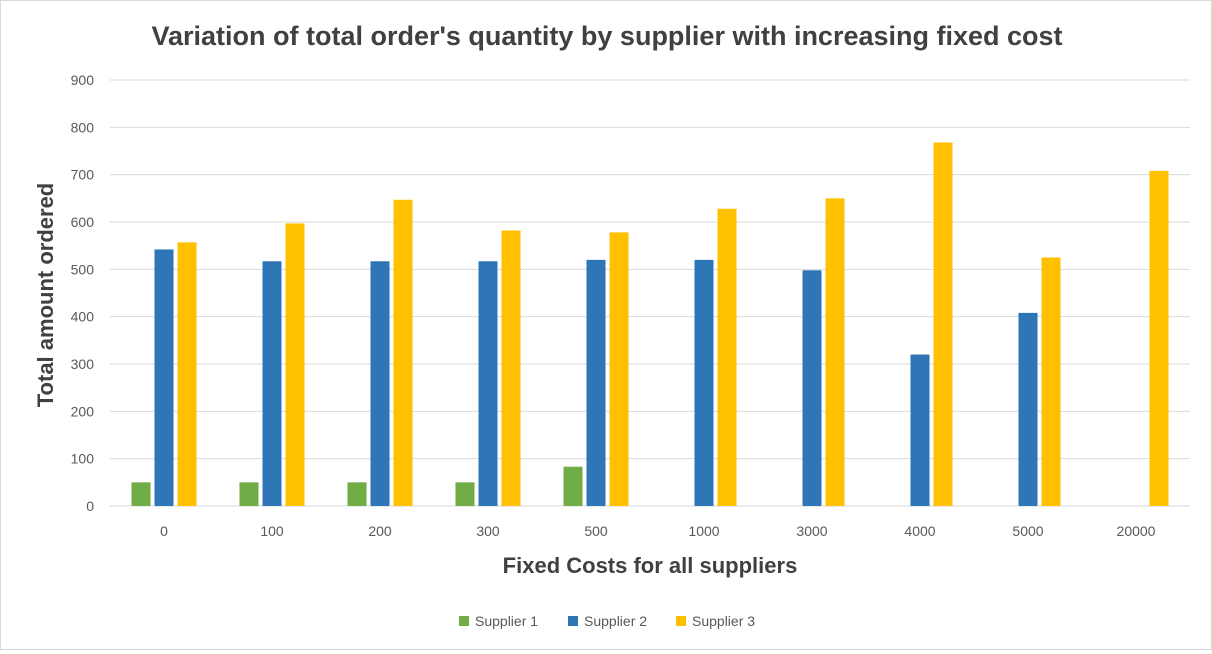 The height and width of the screenshot is (654, 1212). What do you see at coordinates (615, 621) in the screenshot?
I see `legend-label: Supplier 2` at bounding box center [615, 621].